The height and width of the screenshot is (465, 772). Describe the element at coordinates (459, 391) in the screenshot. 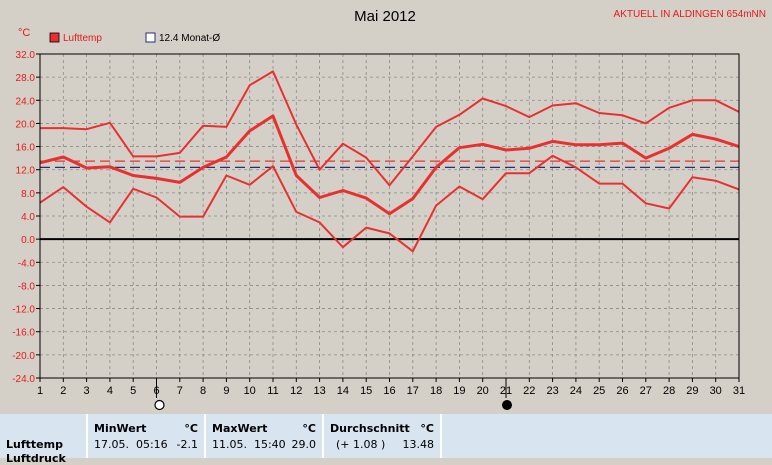

I see `x-tick-label: 19` at that location.